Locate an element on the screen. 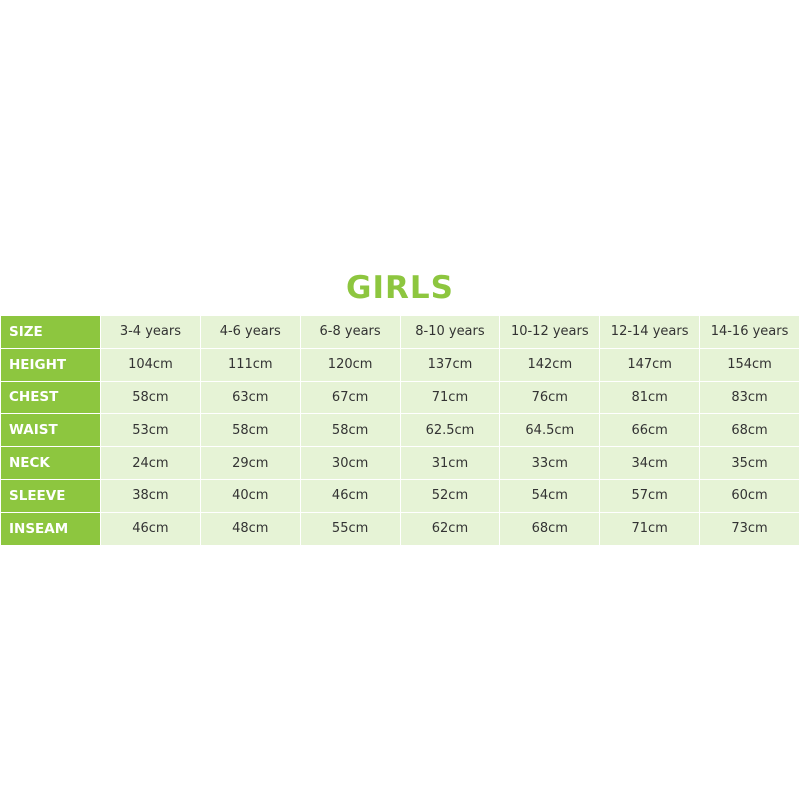 The height and width of the screenshot is (800, 800). table-cell: 62.5cm is located at coordinates (450, 430).